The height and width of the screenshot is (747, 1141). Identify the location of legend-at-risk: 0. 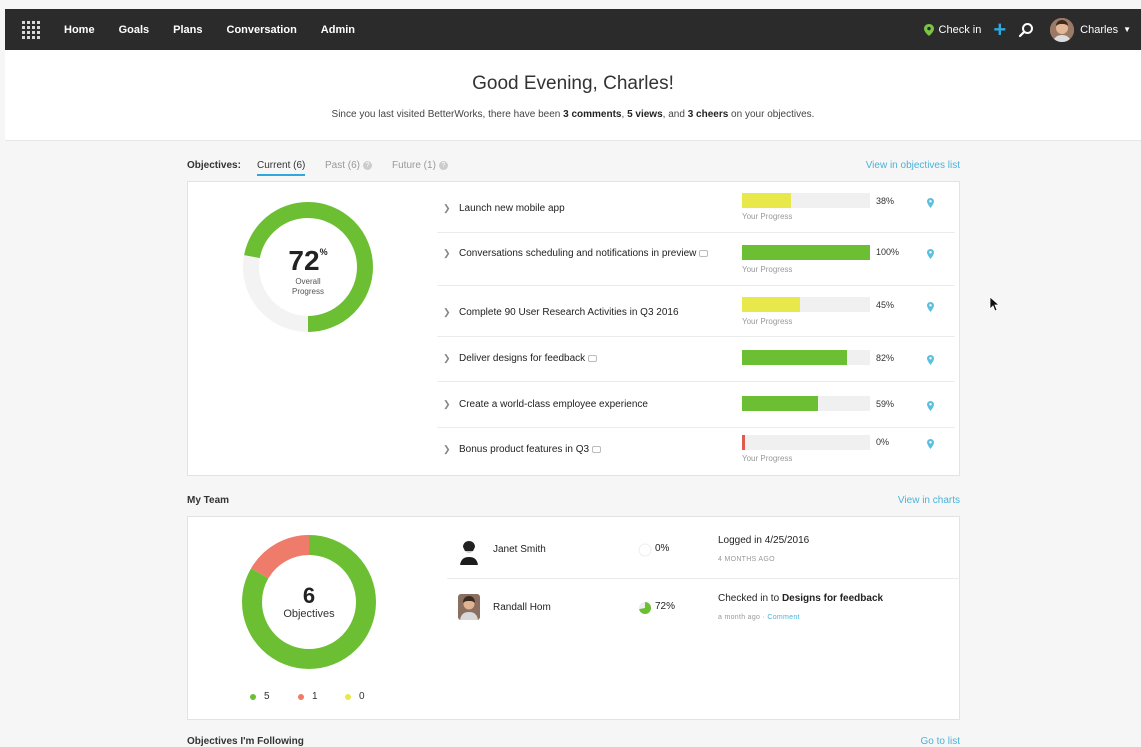
(355, 696).